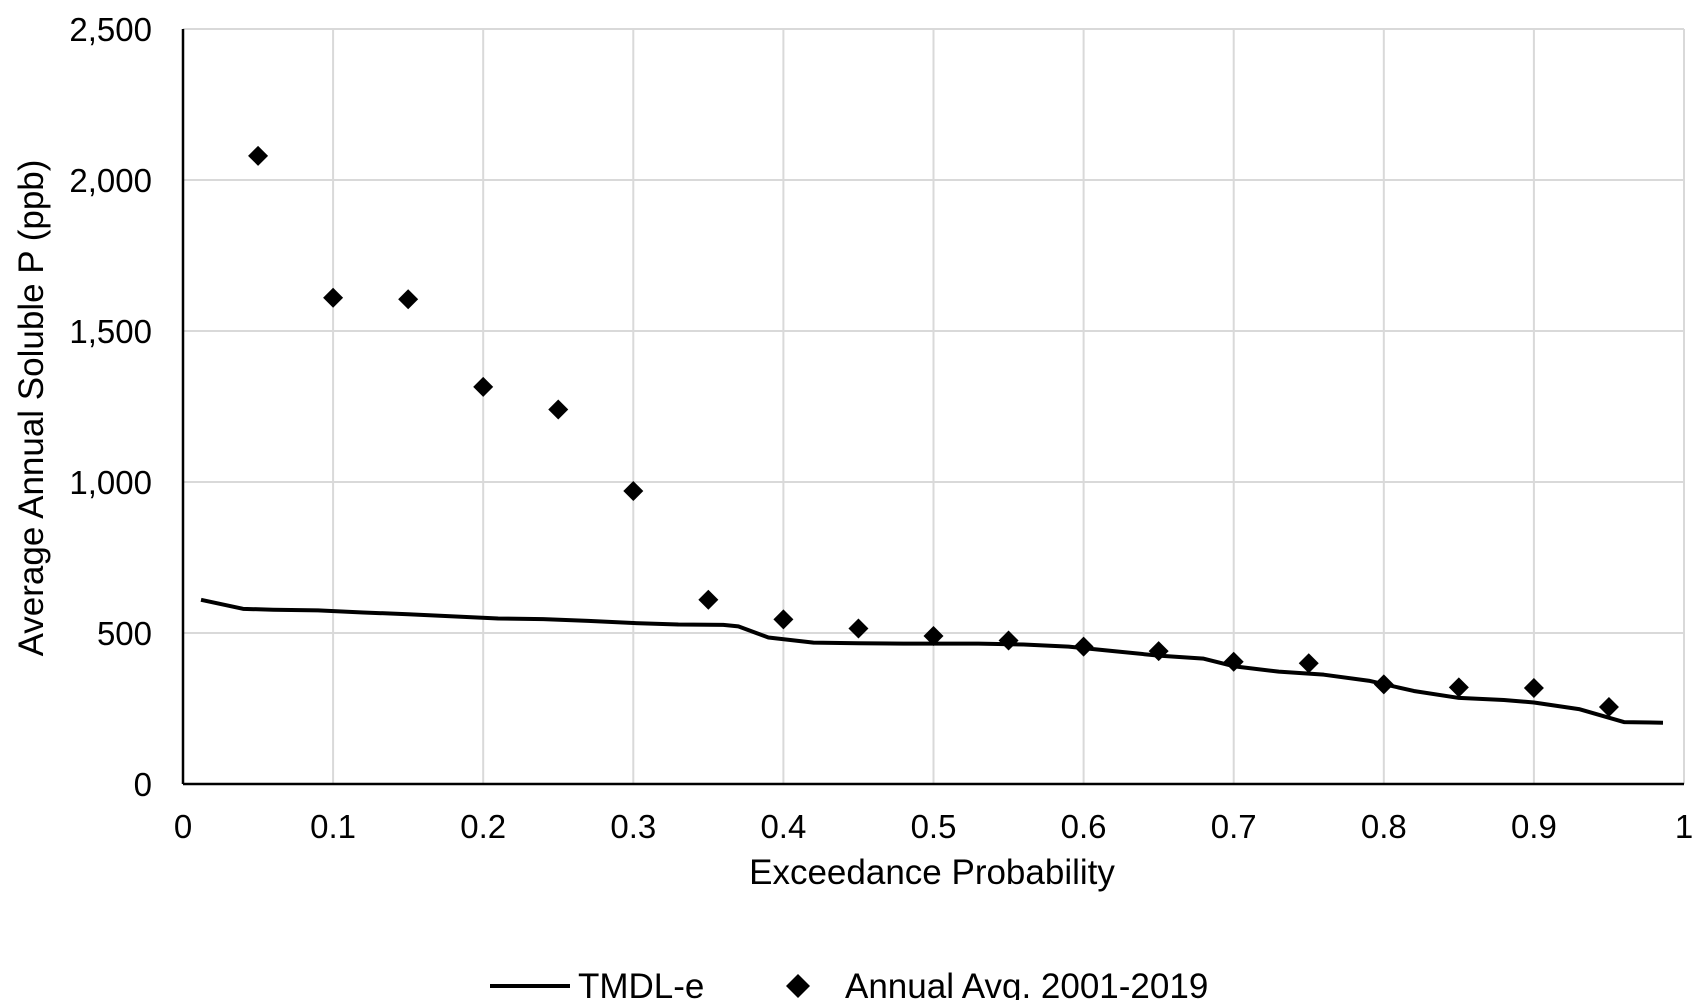  Describe the element at coordinates (798, 986) in the screenshot. I see `legend-diamond-swatch` at that location.